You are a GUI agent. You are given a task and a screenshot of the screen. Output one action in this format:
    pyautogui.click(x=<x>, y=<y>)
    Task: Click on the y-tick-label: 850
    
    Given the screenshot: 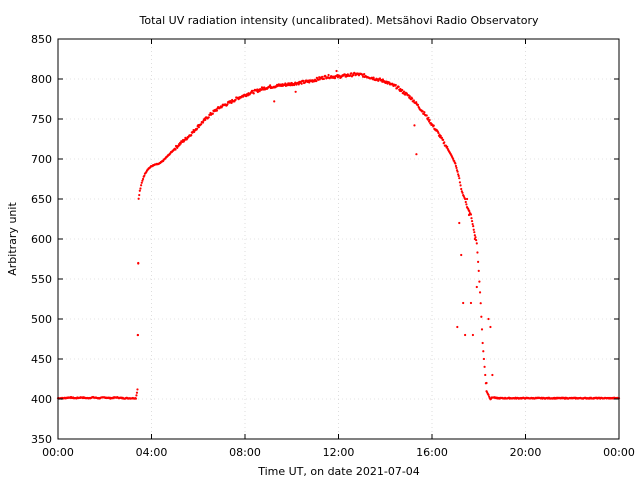 What is the action you would take?
    pyautogui.click(x=41, y=39)
    